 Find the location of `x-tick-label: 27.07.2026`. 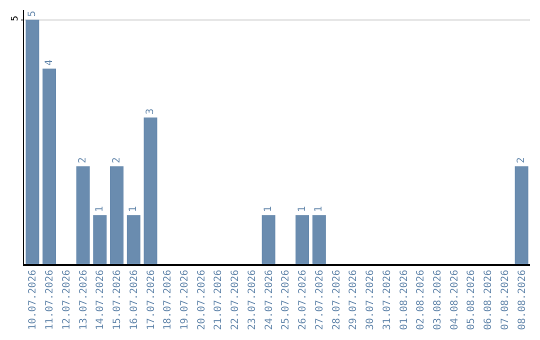

x-tick-label: 27.07.2026 is located at coordinates (320, 300).